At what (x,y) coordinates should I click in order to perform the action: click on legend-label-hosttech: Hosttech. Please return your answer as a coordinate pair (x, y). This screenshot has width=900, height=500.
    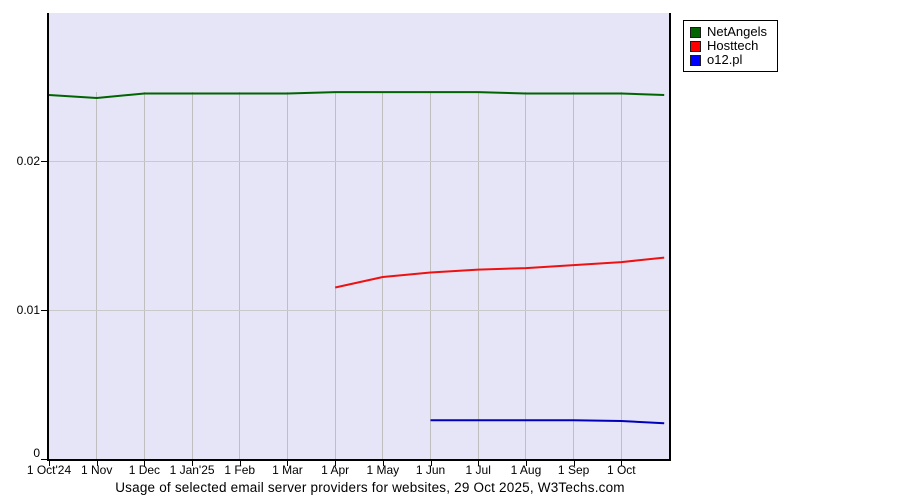
    Looking at the image, I should click on (733, 45).